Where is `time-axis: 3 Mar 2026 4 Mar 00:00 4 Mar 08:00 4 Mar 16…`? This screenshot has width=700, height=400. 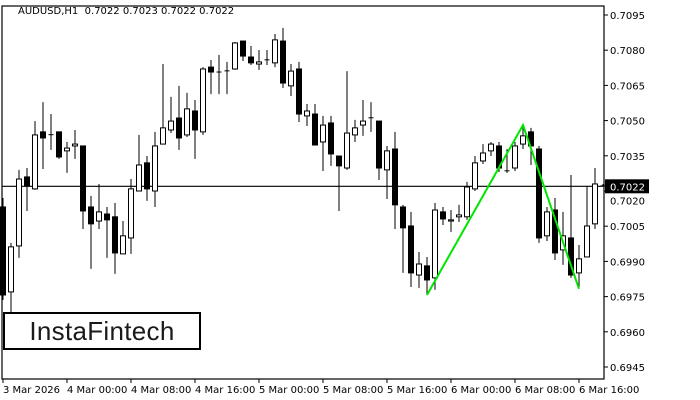
time-axis: 3 Mar 2026 4 Mar 00:00 4 Mar 08:00 4 Mar 16… is located at coordinates (320, 387).